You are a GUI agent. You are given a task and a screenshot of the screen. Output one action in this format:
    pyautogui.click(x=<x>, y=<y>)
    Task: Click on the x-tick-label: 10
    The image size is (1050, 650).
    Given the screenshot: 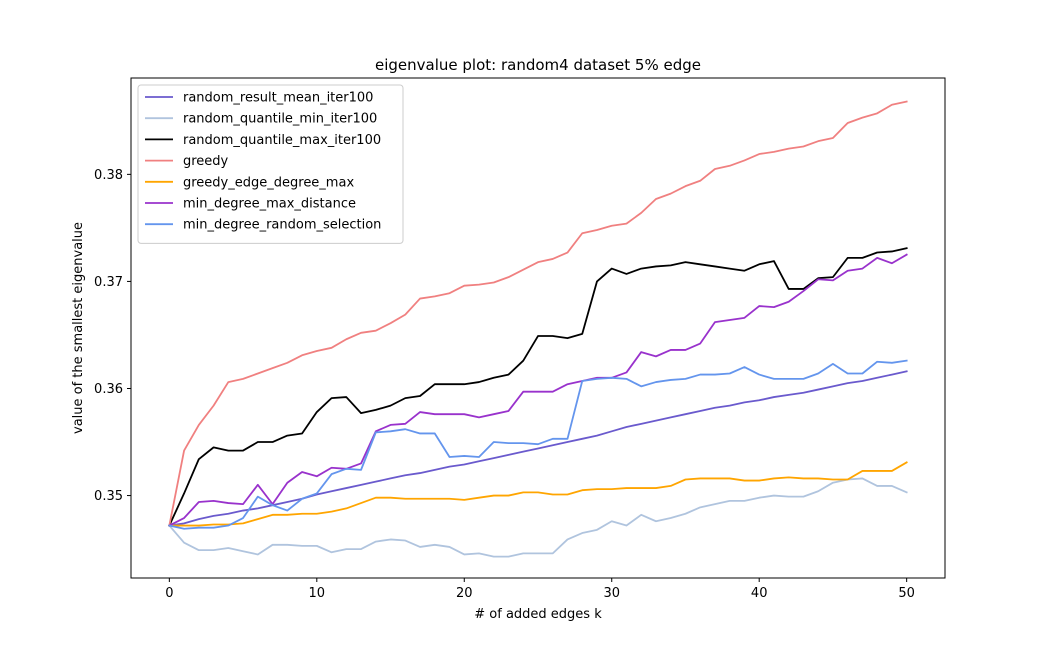 What is the action you would take?
    pyautogui.click(x=317, y=593)
    